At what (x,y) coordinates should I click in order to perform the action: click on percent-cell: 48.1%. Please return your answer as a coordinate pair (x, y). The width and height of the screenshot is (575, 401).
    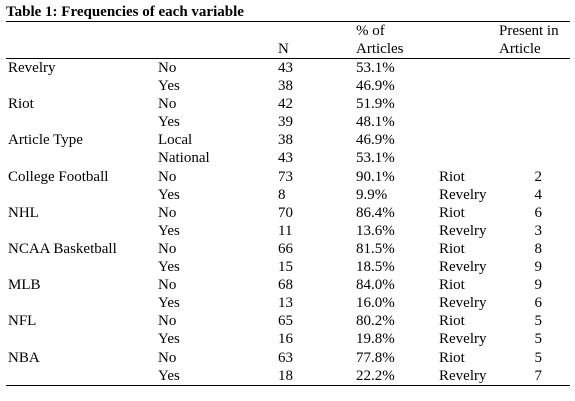
    Looking at the image, I should click on (375, 122).